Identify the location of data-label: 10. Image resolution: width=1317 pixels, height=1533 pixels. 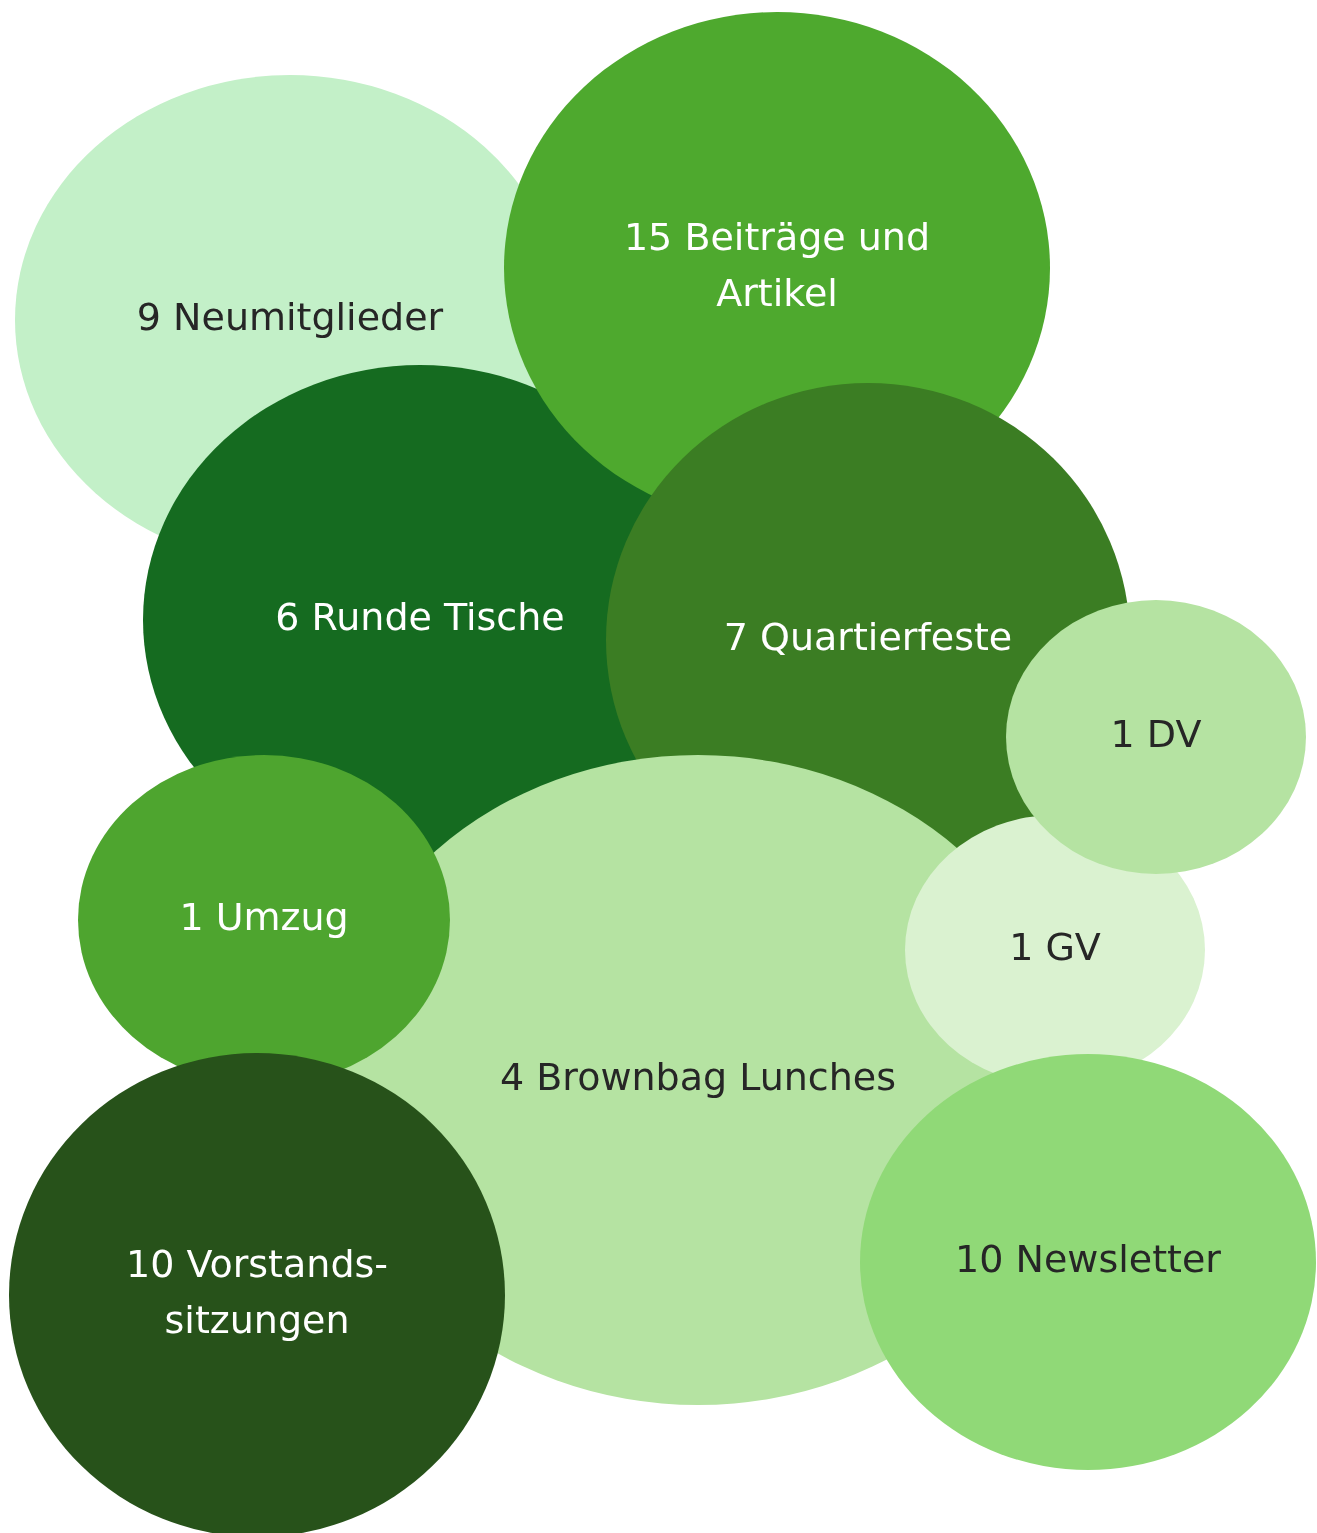
(979, 1258).